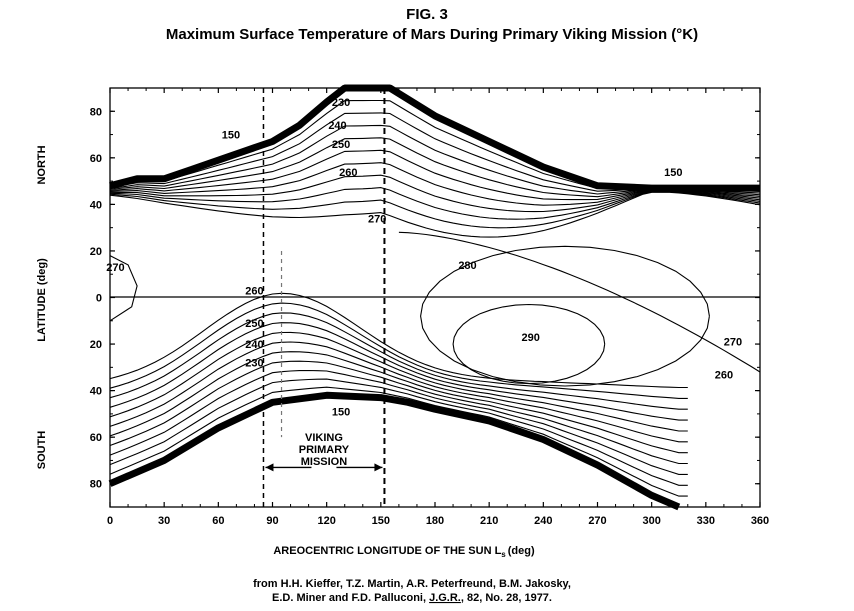 The height and width of the screenshot is (611, 854). I want to click on x-axis-label: AREOCENTRIC LONGITUDE OF THE SUN Ls (deg), so click(404, 552).